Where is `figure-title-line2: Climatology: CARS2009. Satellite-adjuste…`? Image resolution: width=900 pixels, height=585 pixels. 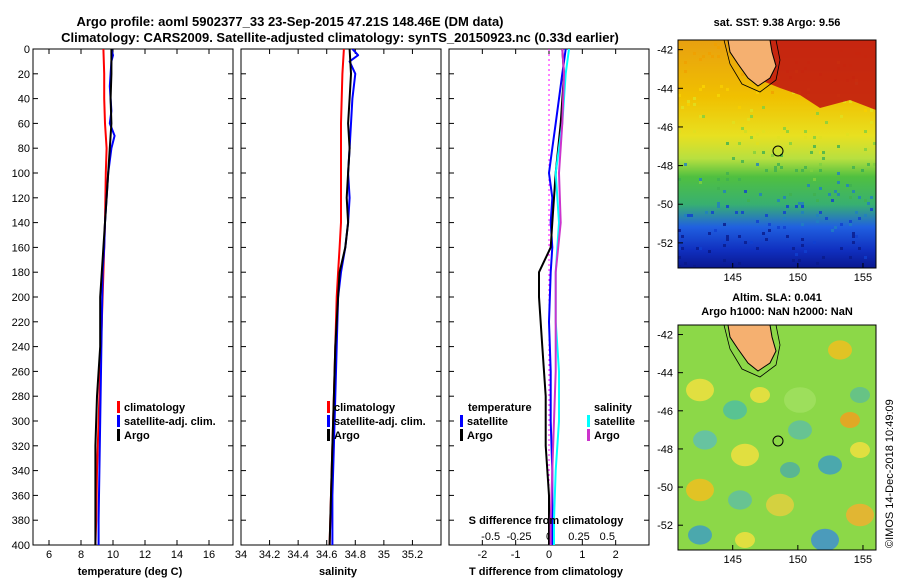 figure-title-line2: Climatology: CARS2009. Satellite-adjuste… is located at coordinates (340, 37).